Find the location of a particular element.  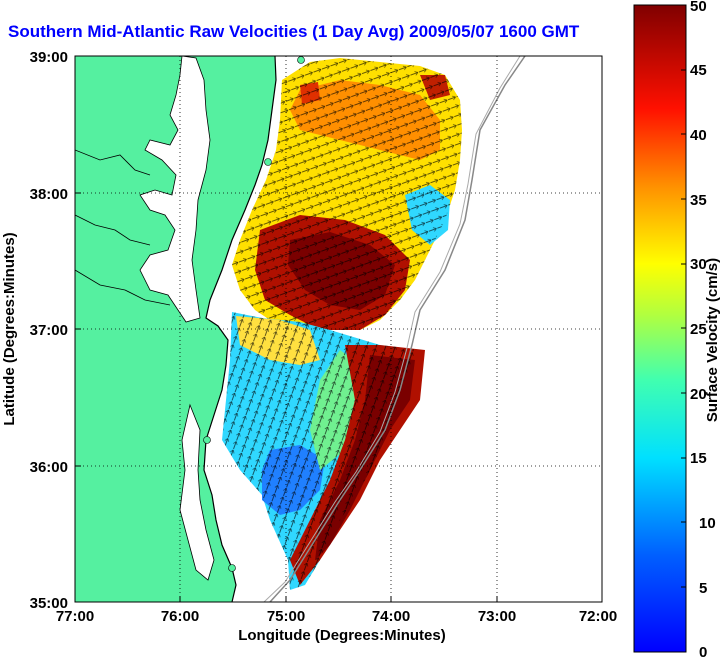

colorbar-tick-label: 40 is located at coordinates (698, 135).